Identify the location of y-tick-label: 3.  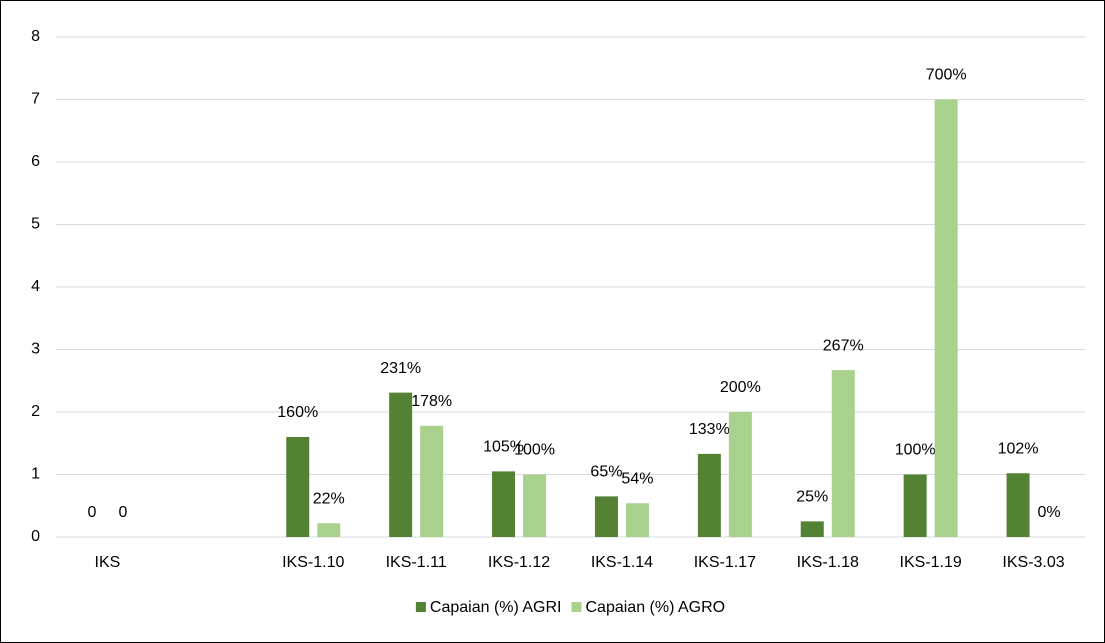
(35, 349).